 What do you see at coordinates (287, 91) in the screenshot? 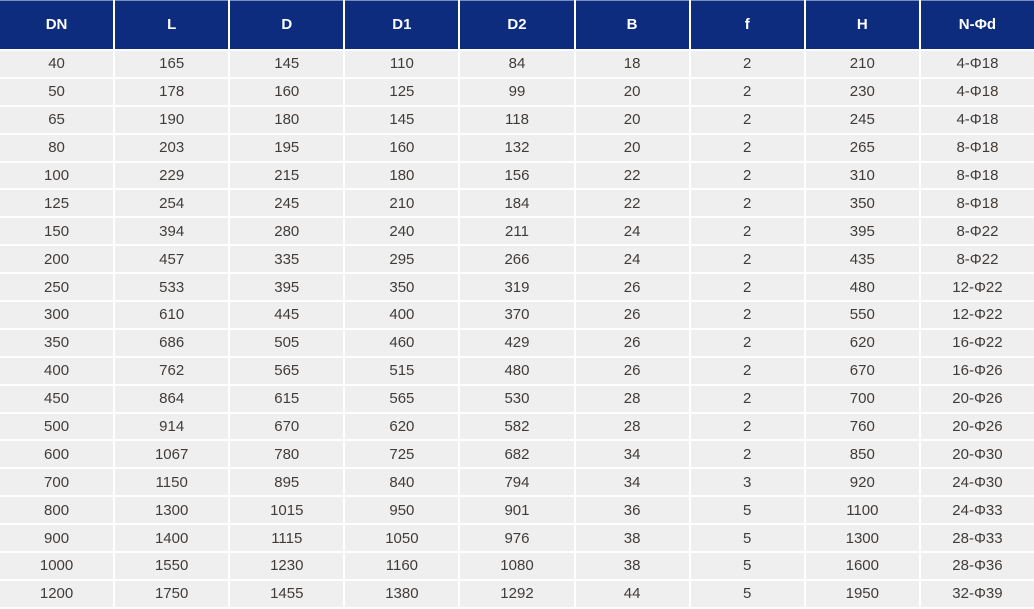
I see `table-cell: 160` at bounding box center [287, 91].